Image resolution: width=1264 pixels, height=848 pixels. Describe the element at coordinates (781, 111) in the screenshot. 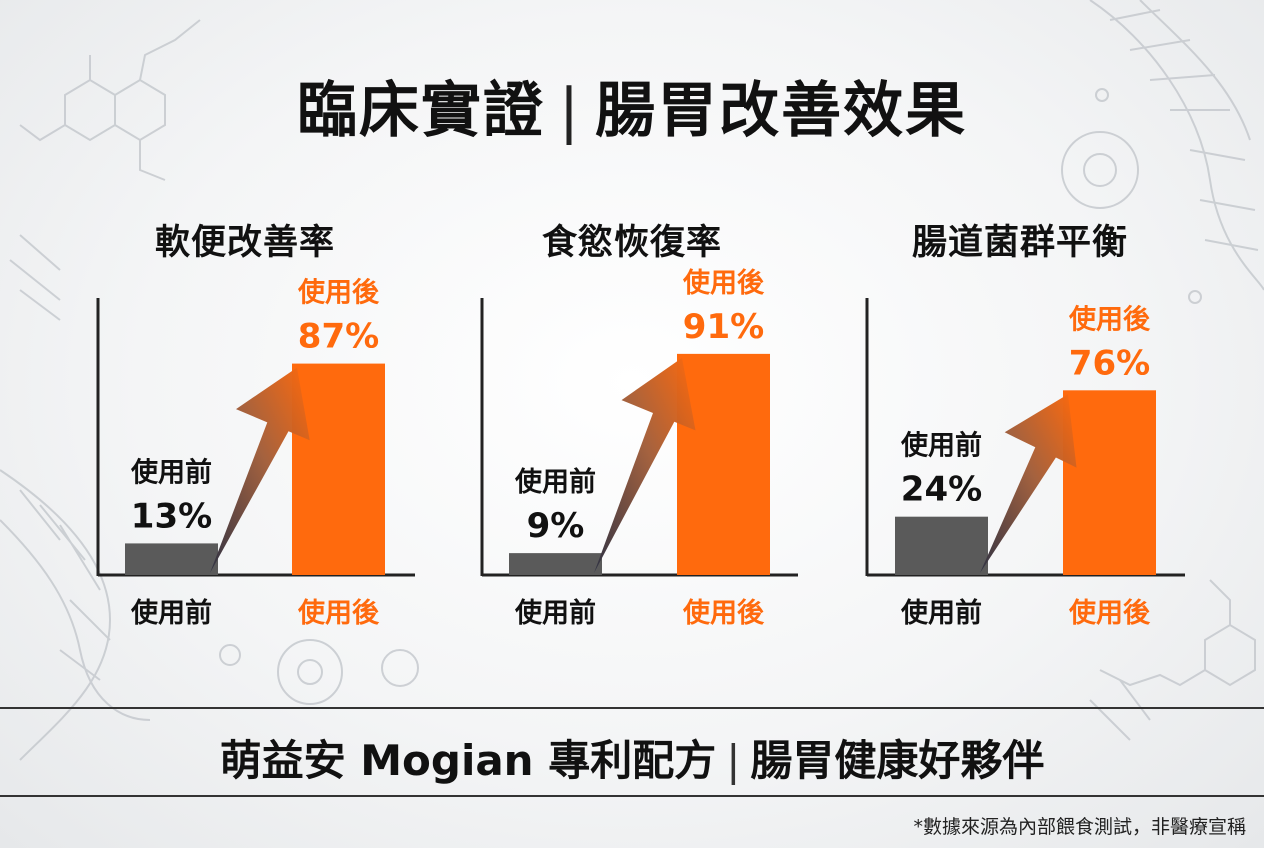

I see `page-title-right: 腸胃改善效果` at that location.